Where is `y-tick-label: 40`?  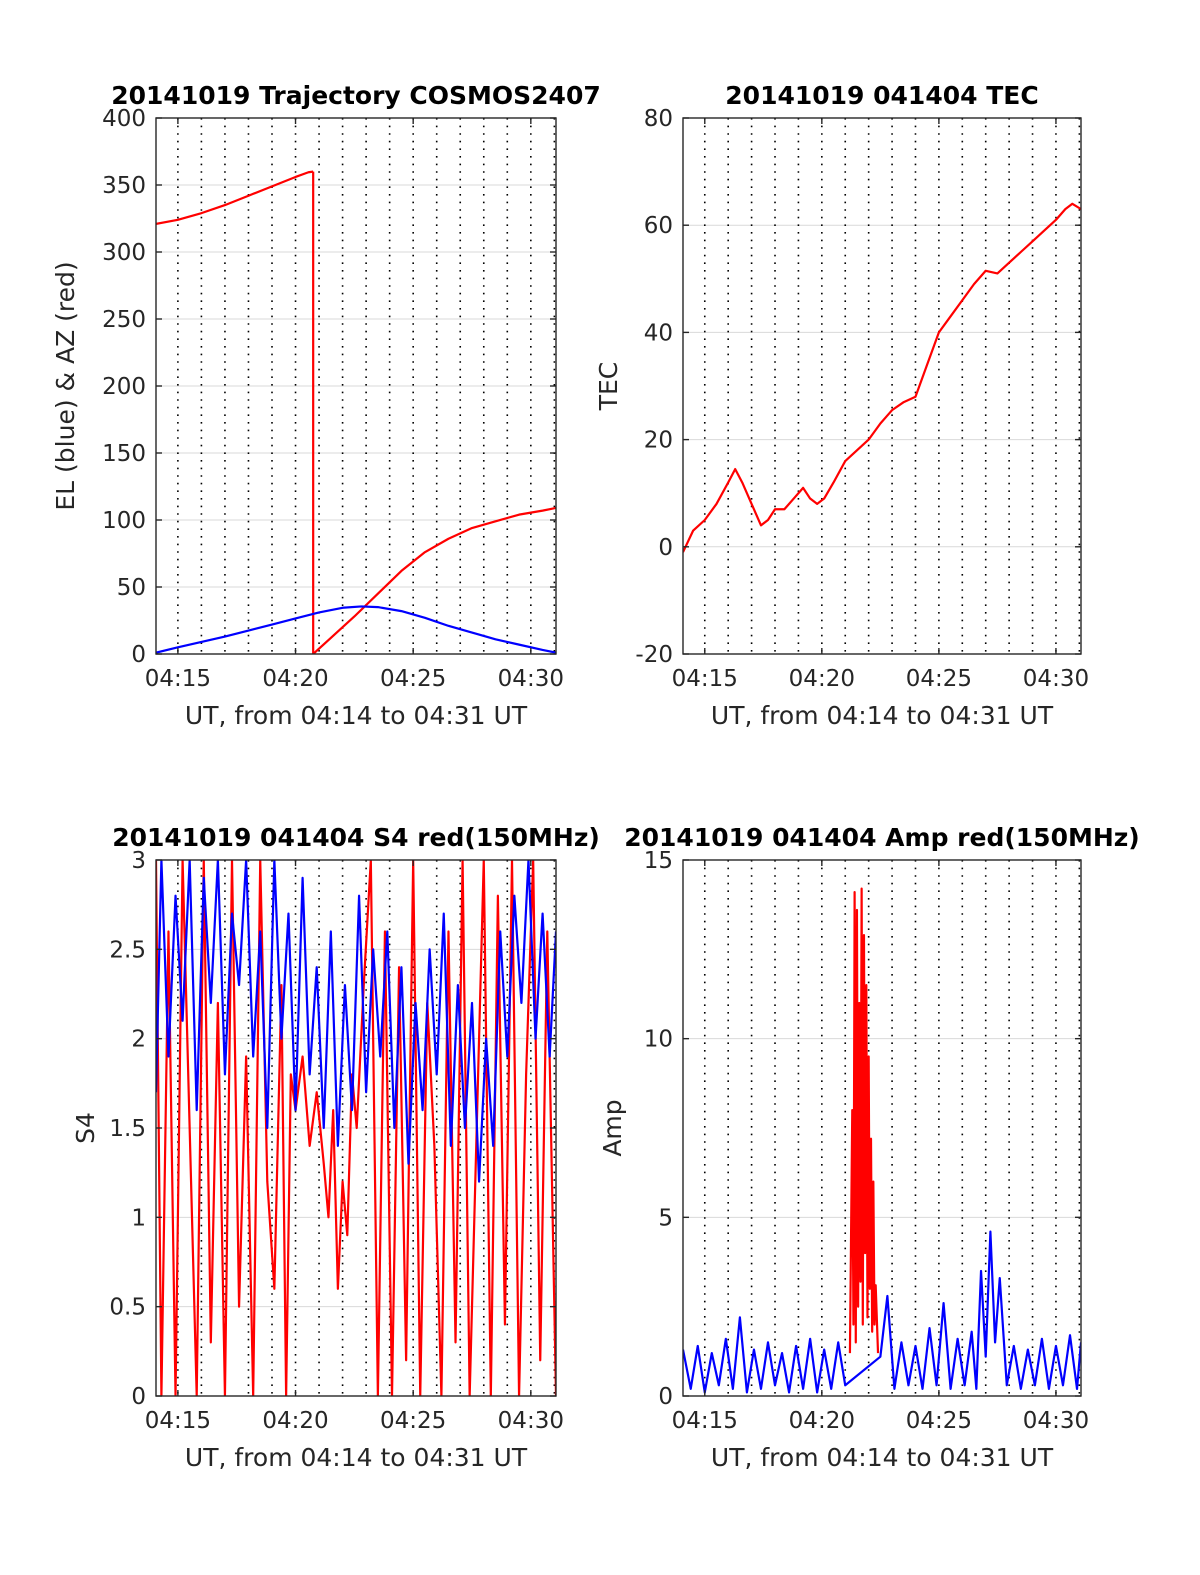 y-tick-label: 40 is located at coordinates (658, 333).